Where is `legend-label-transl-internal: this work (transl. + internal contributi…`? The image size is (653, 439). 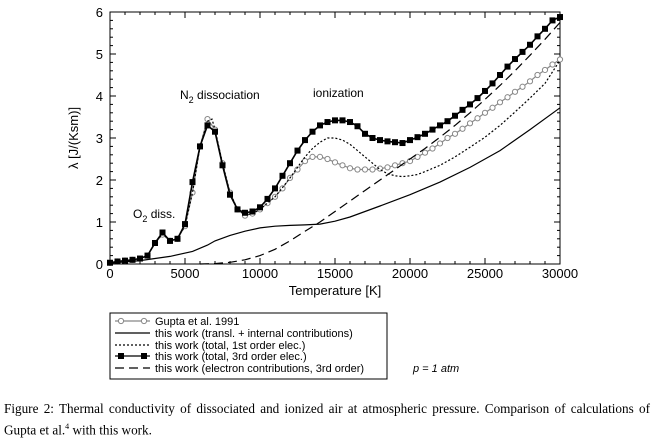
legend-label-transl-internal: this work (transl. + internal contributi… is located at coordinates (254, 334).